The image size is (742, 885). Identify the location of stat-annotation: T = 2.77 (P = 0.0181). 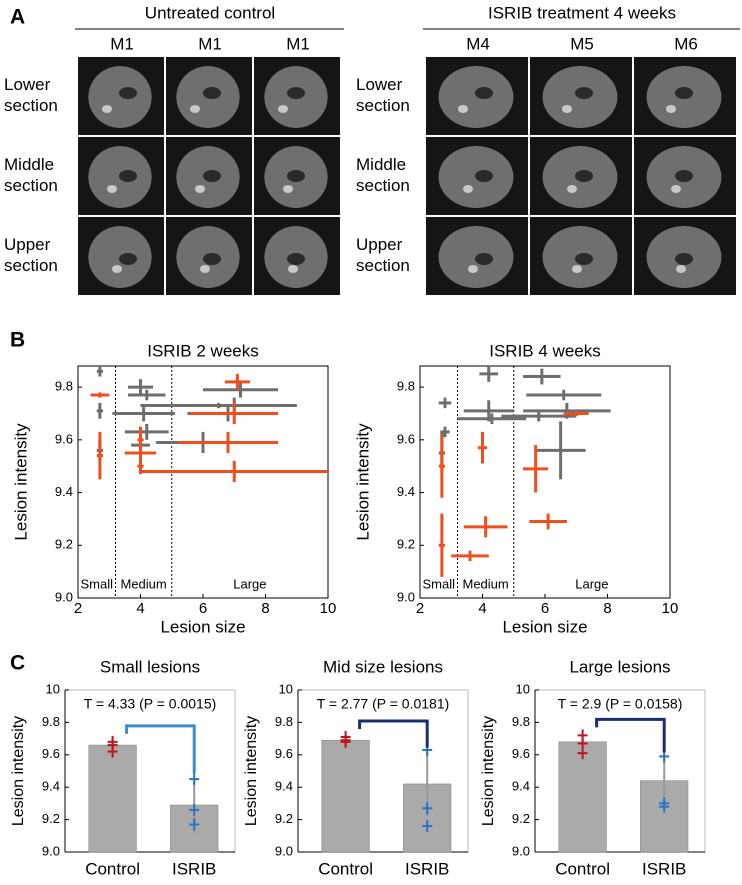
(383, 704).